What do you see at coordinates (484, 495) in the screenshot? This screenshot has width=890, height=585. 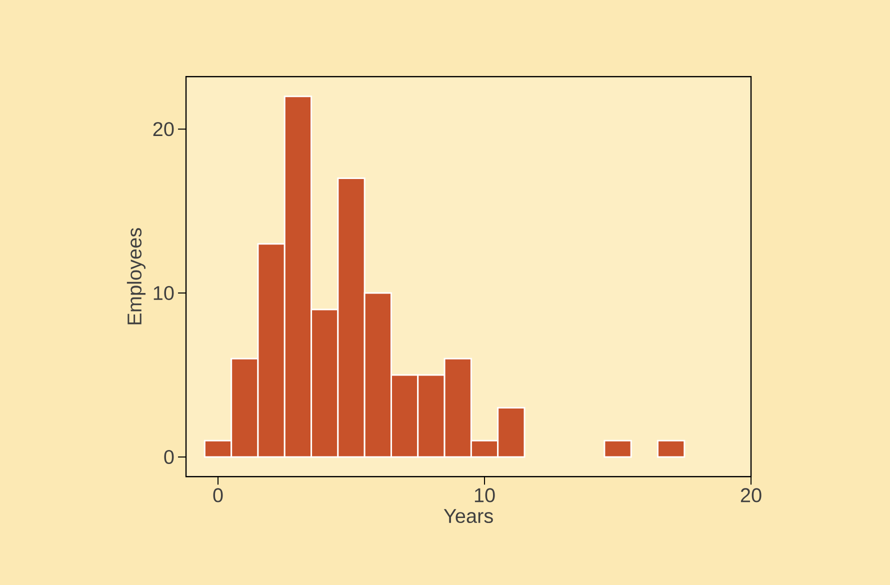 I see `x-tick-label: 10` at bounding box center [484, 495].